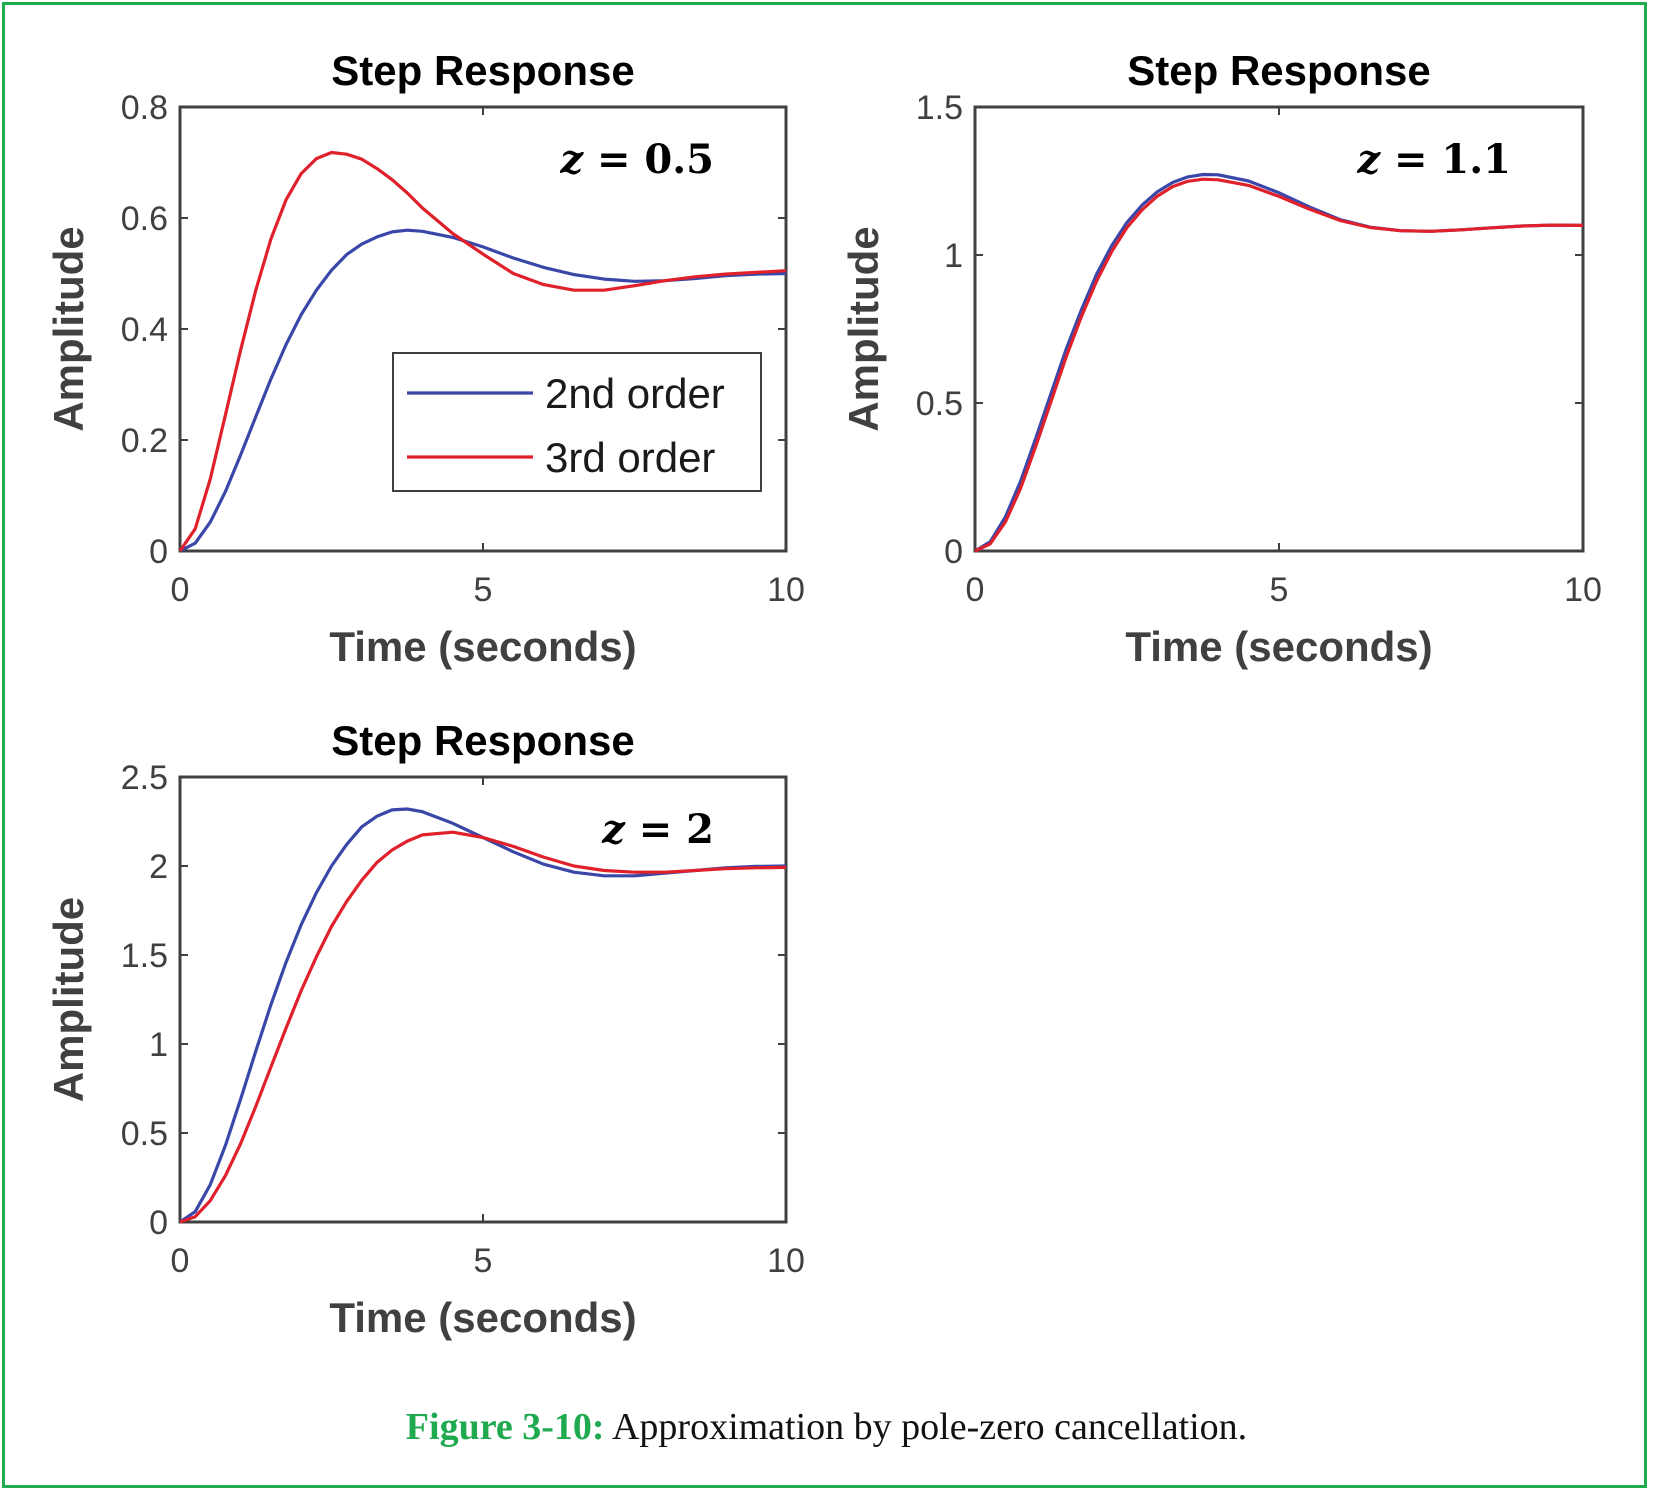 The height and width of the screenshot is (1494, 1653). What do you see at coordinates (700, 829) in the screenshot?
I see `z-annotation-value: 2` at bounding box center [700, 829].